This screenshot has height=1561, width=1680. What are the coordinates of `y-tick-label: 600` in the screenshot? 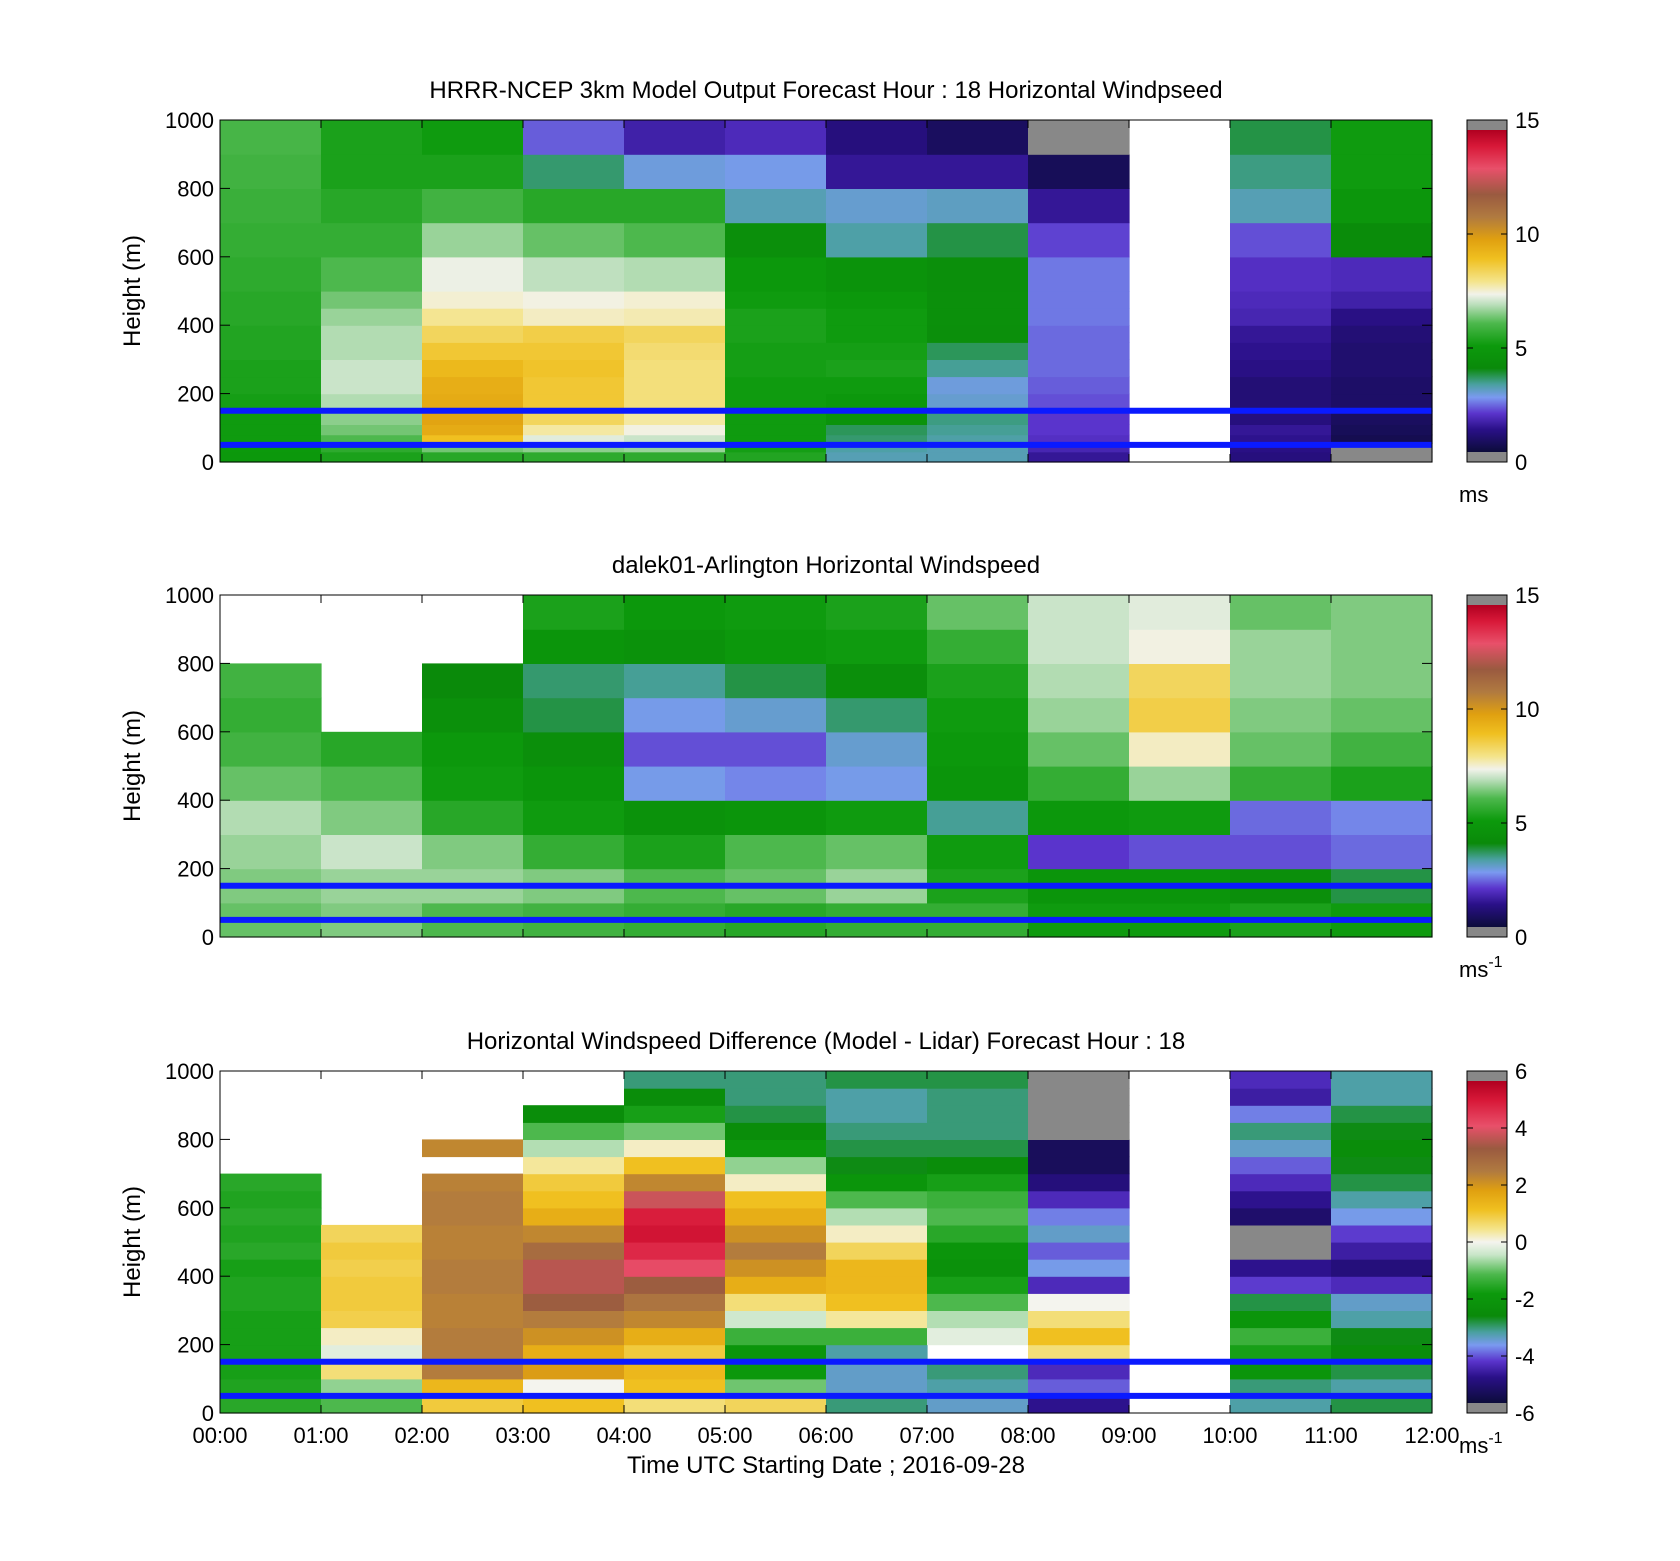 It's located at (195, 732).